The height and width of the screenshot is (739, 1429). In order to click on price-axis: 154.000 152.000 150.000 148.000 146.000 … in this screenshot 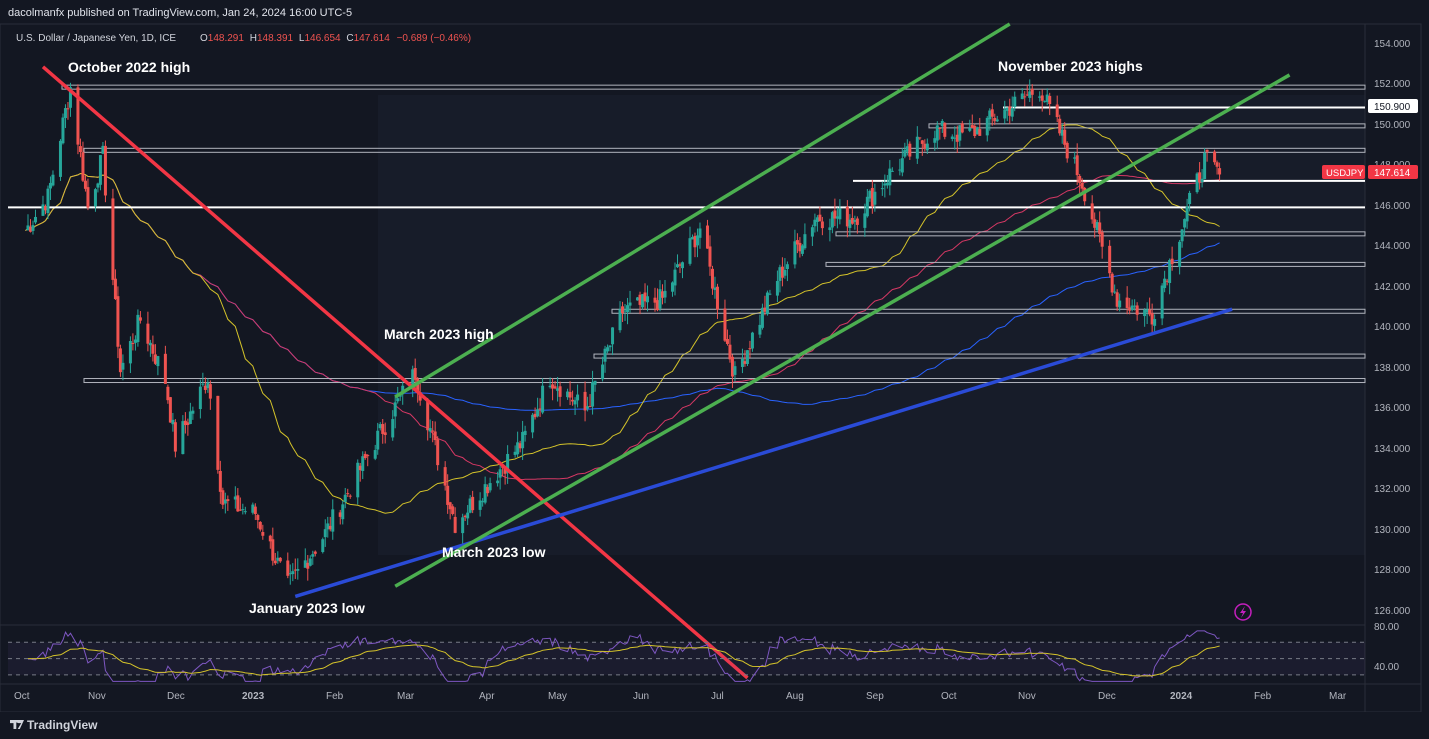, I will do `click(1392, 328)`.